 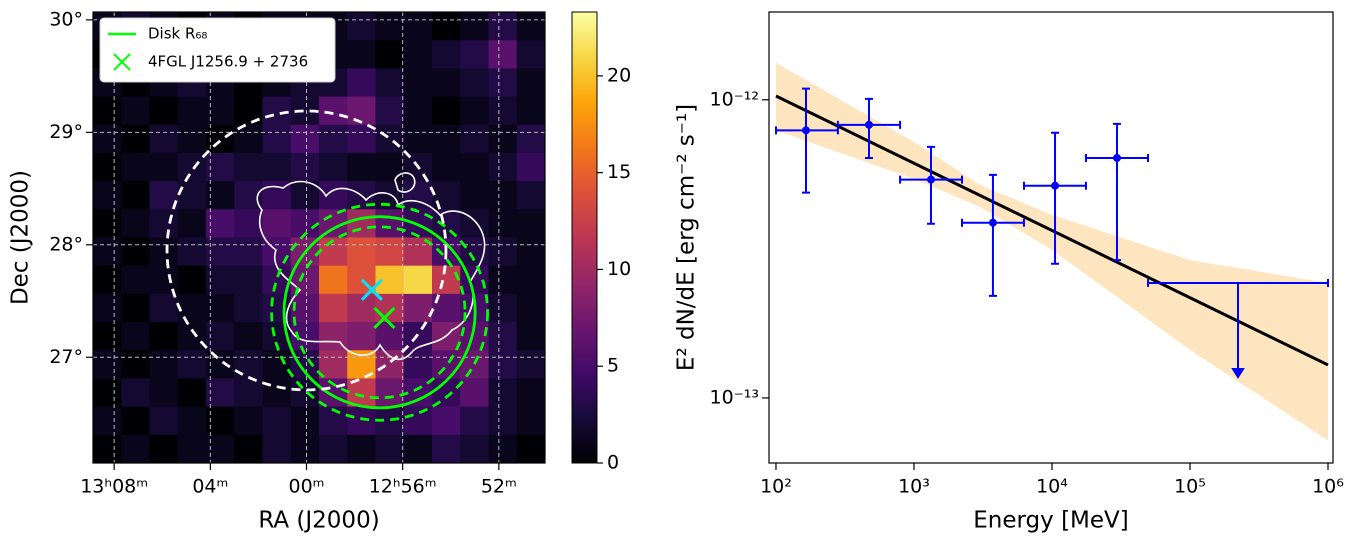 I want to click on x-axis-label: Energy [MeV], so click(x=1051, y=521).